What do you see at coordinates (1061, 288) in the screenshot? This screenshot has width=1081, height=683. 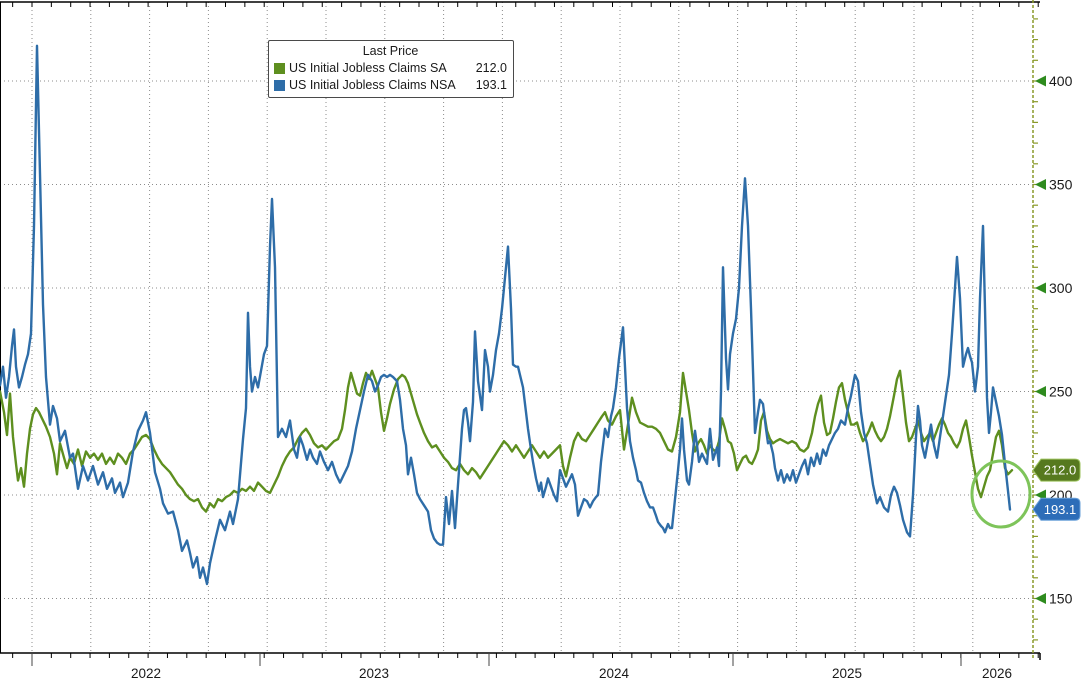 I see `y-tick-label: 300` at bounding box center [1061, 288].